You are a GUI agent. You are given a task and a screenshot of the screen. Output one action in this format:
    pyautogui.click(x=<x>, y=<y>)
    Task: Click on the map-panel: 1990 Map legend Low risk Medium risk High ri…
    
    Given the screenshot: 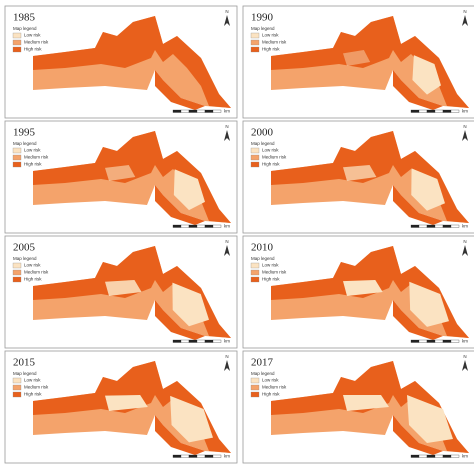 What is the action you would take?
    pyautogui.click(x=358, y=62)
    